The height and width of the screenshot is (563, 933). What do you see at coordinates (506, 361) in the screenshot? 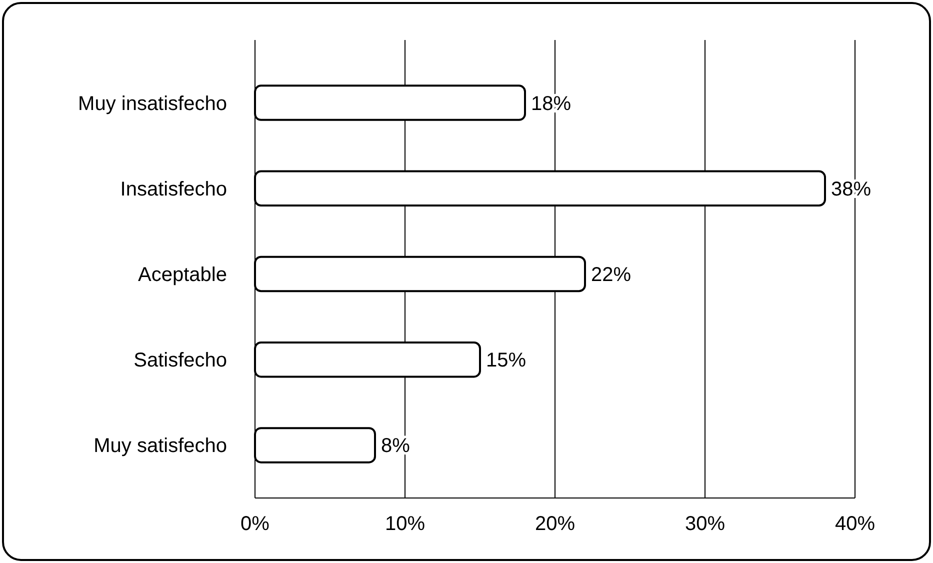
I see `data-label: 15%` at bounding box center [506, 361].